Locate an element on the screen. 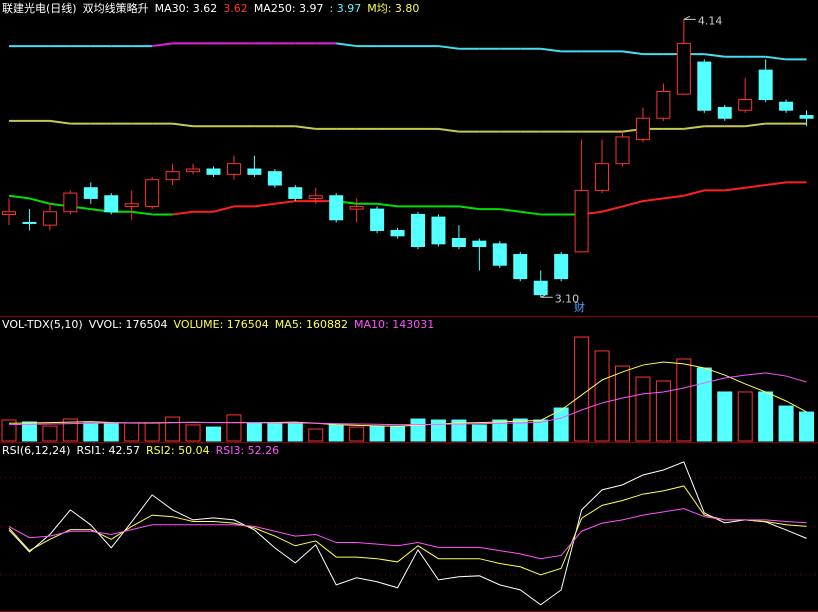 The width and height of the screenshot is (818, 612). annotation-leader is located at coordinates (689, 17).